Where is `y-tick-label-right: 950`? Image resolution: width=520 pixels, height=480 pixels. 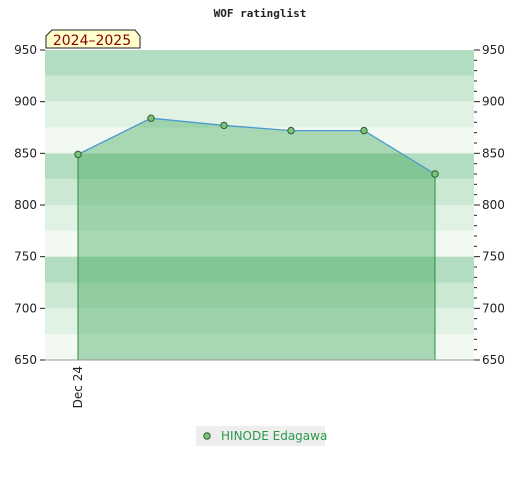
y-tick-label-right: 950 is located at coordinates (493, 50).